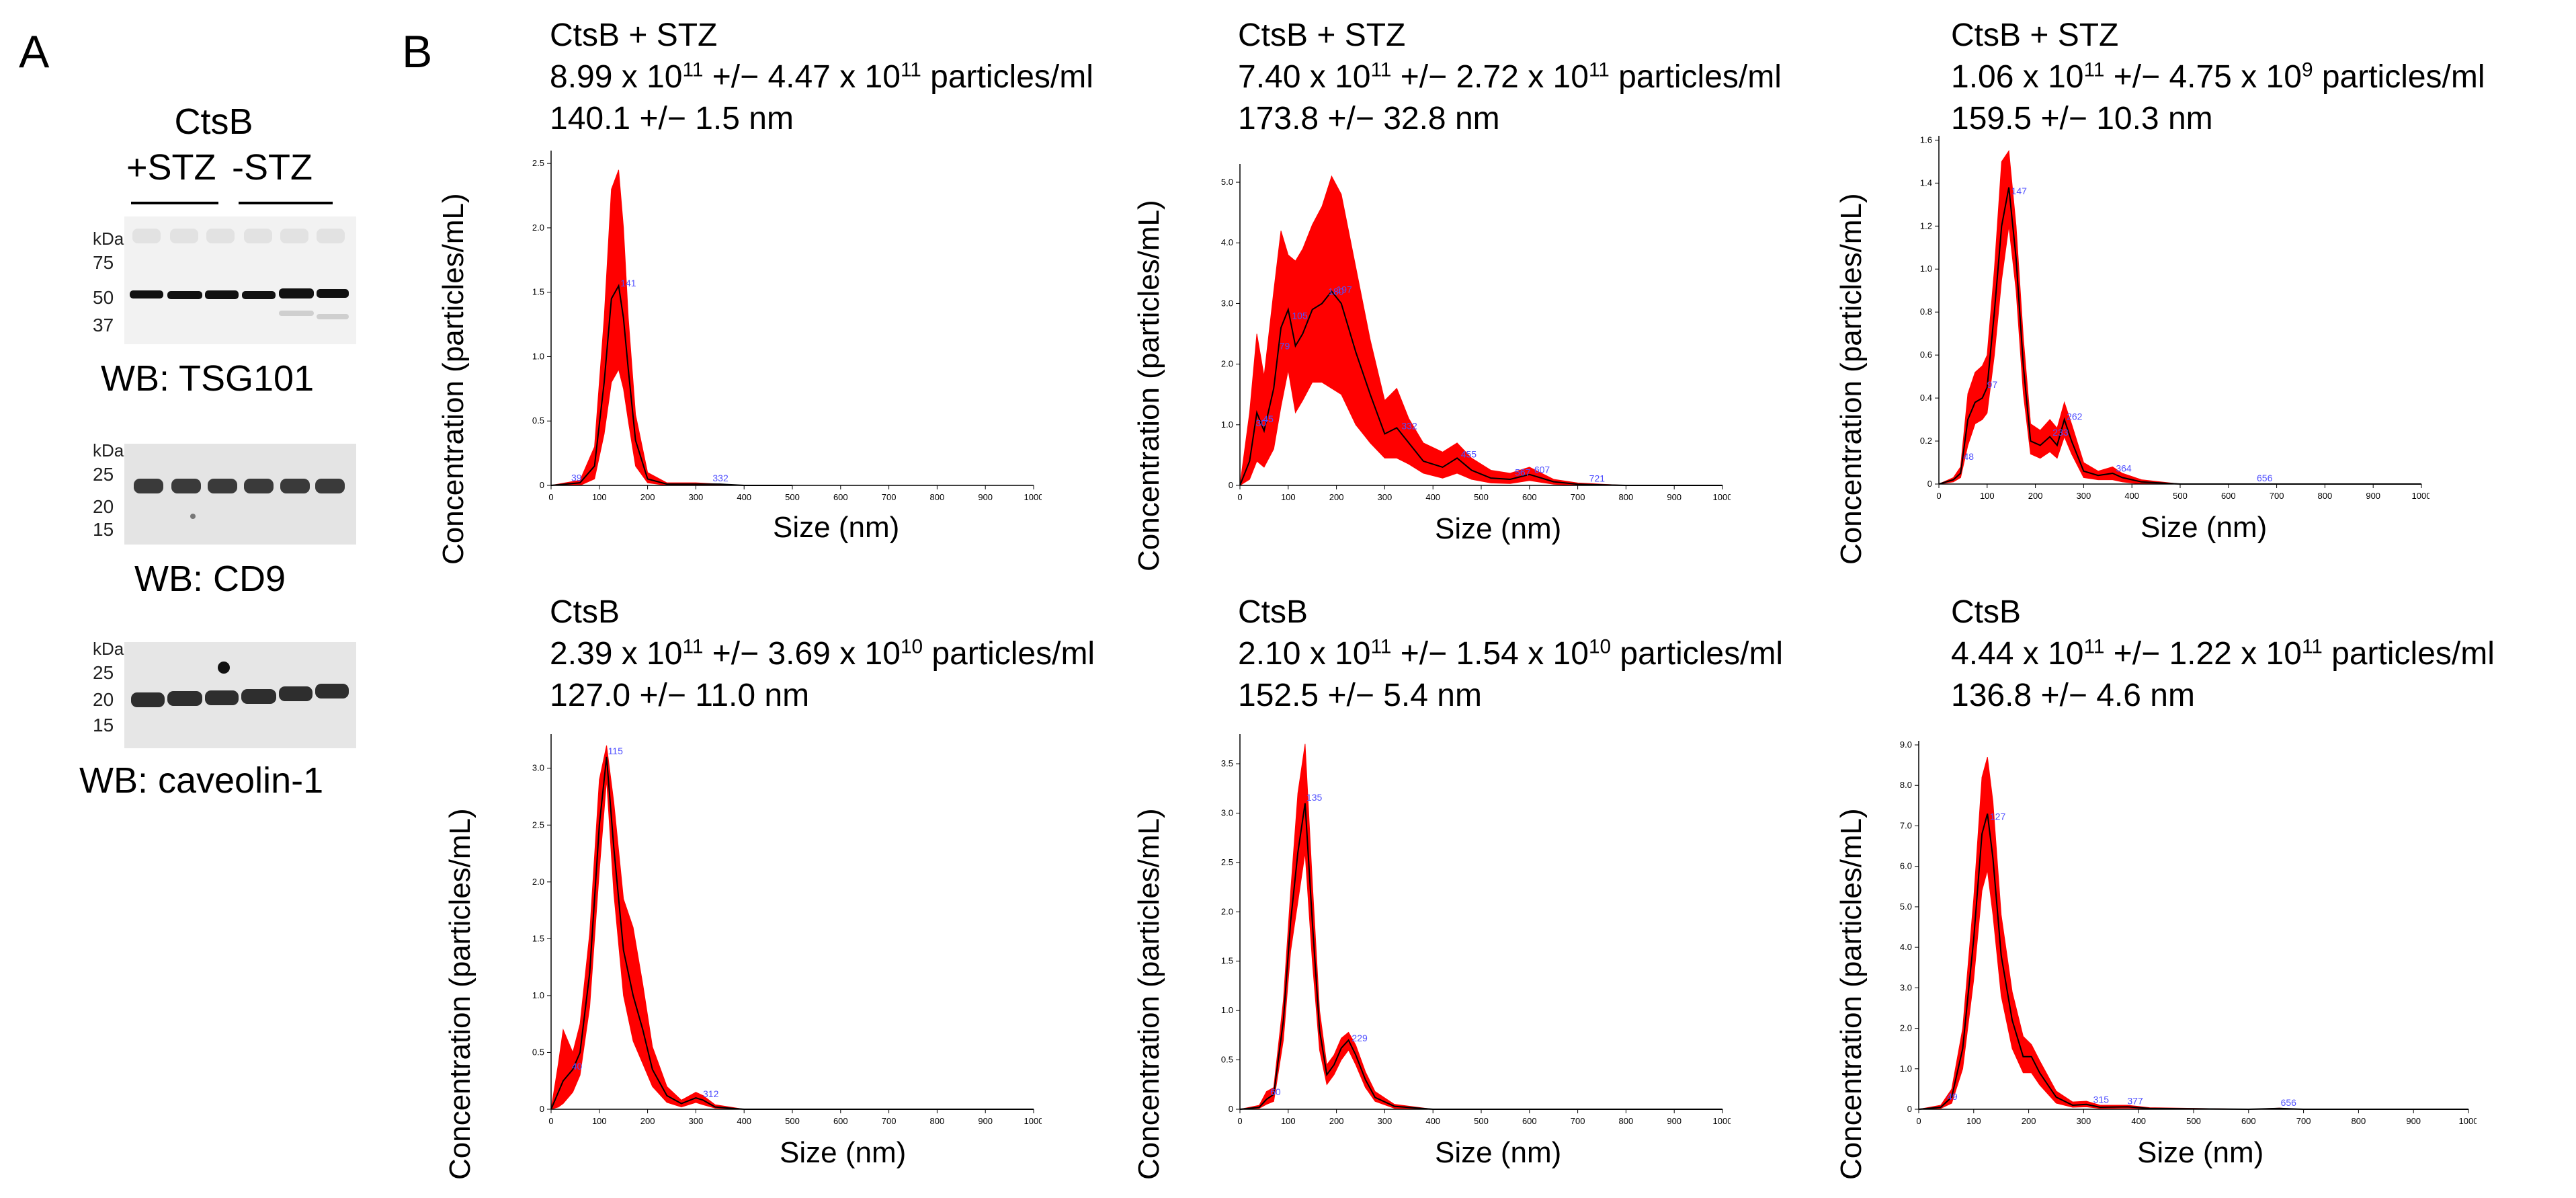 This screenshot has width=2576, height=1198. I want to click on chart-5-y-tick-label: 8.0, so click(1906, 785).